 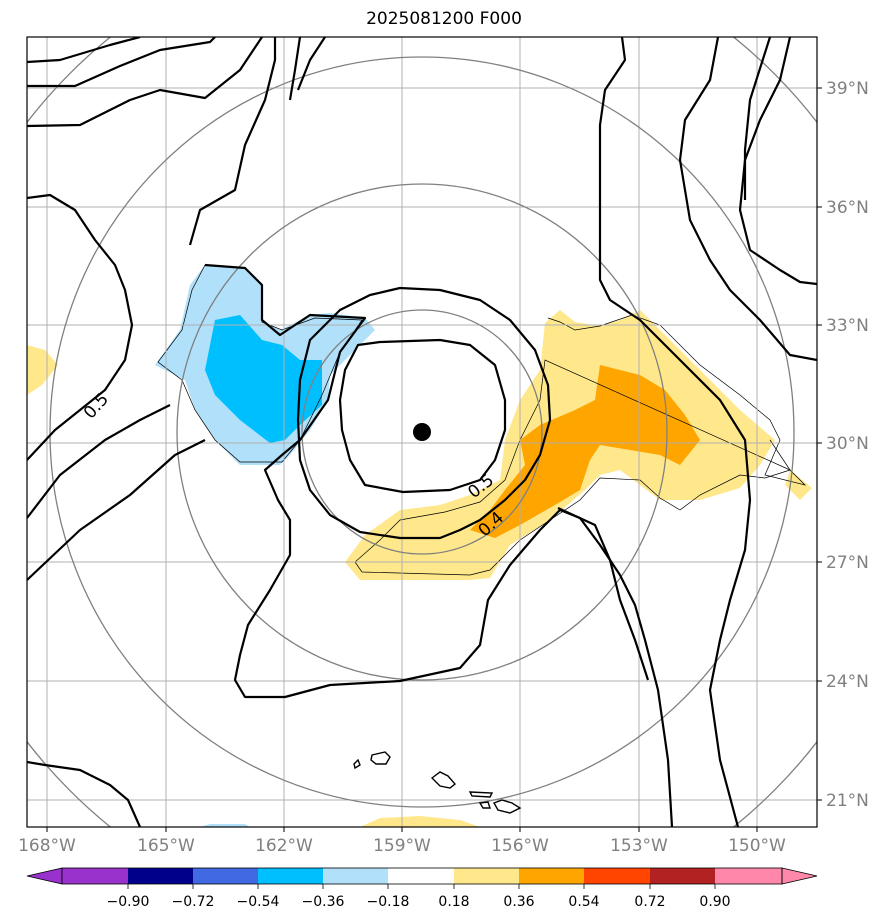 I want to click on island-kauai, so click(x=380, y=758).